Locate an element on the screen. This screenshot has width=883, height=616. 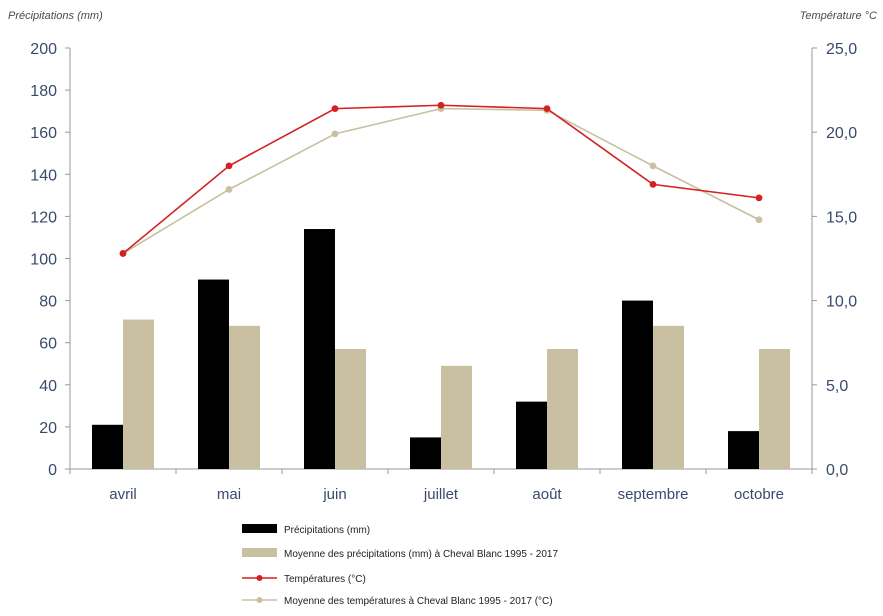
legend-average-temperature-marker is located at coordinates (259, 600).